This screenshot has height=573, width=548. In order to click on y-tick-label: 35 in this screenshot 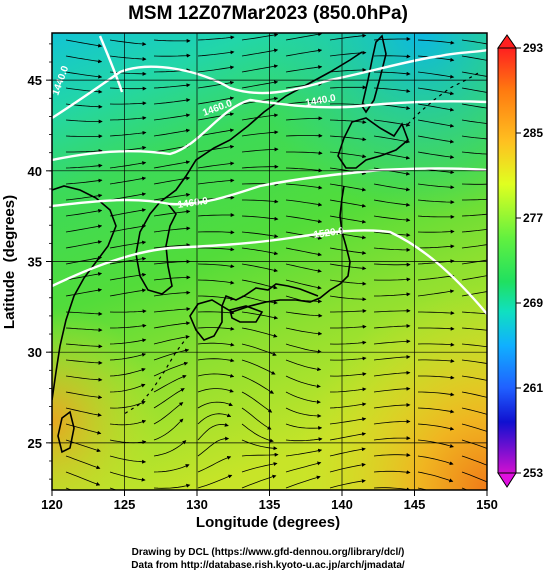, I will do `click(35, 262)`.